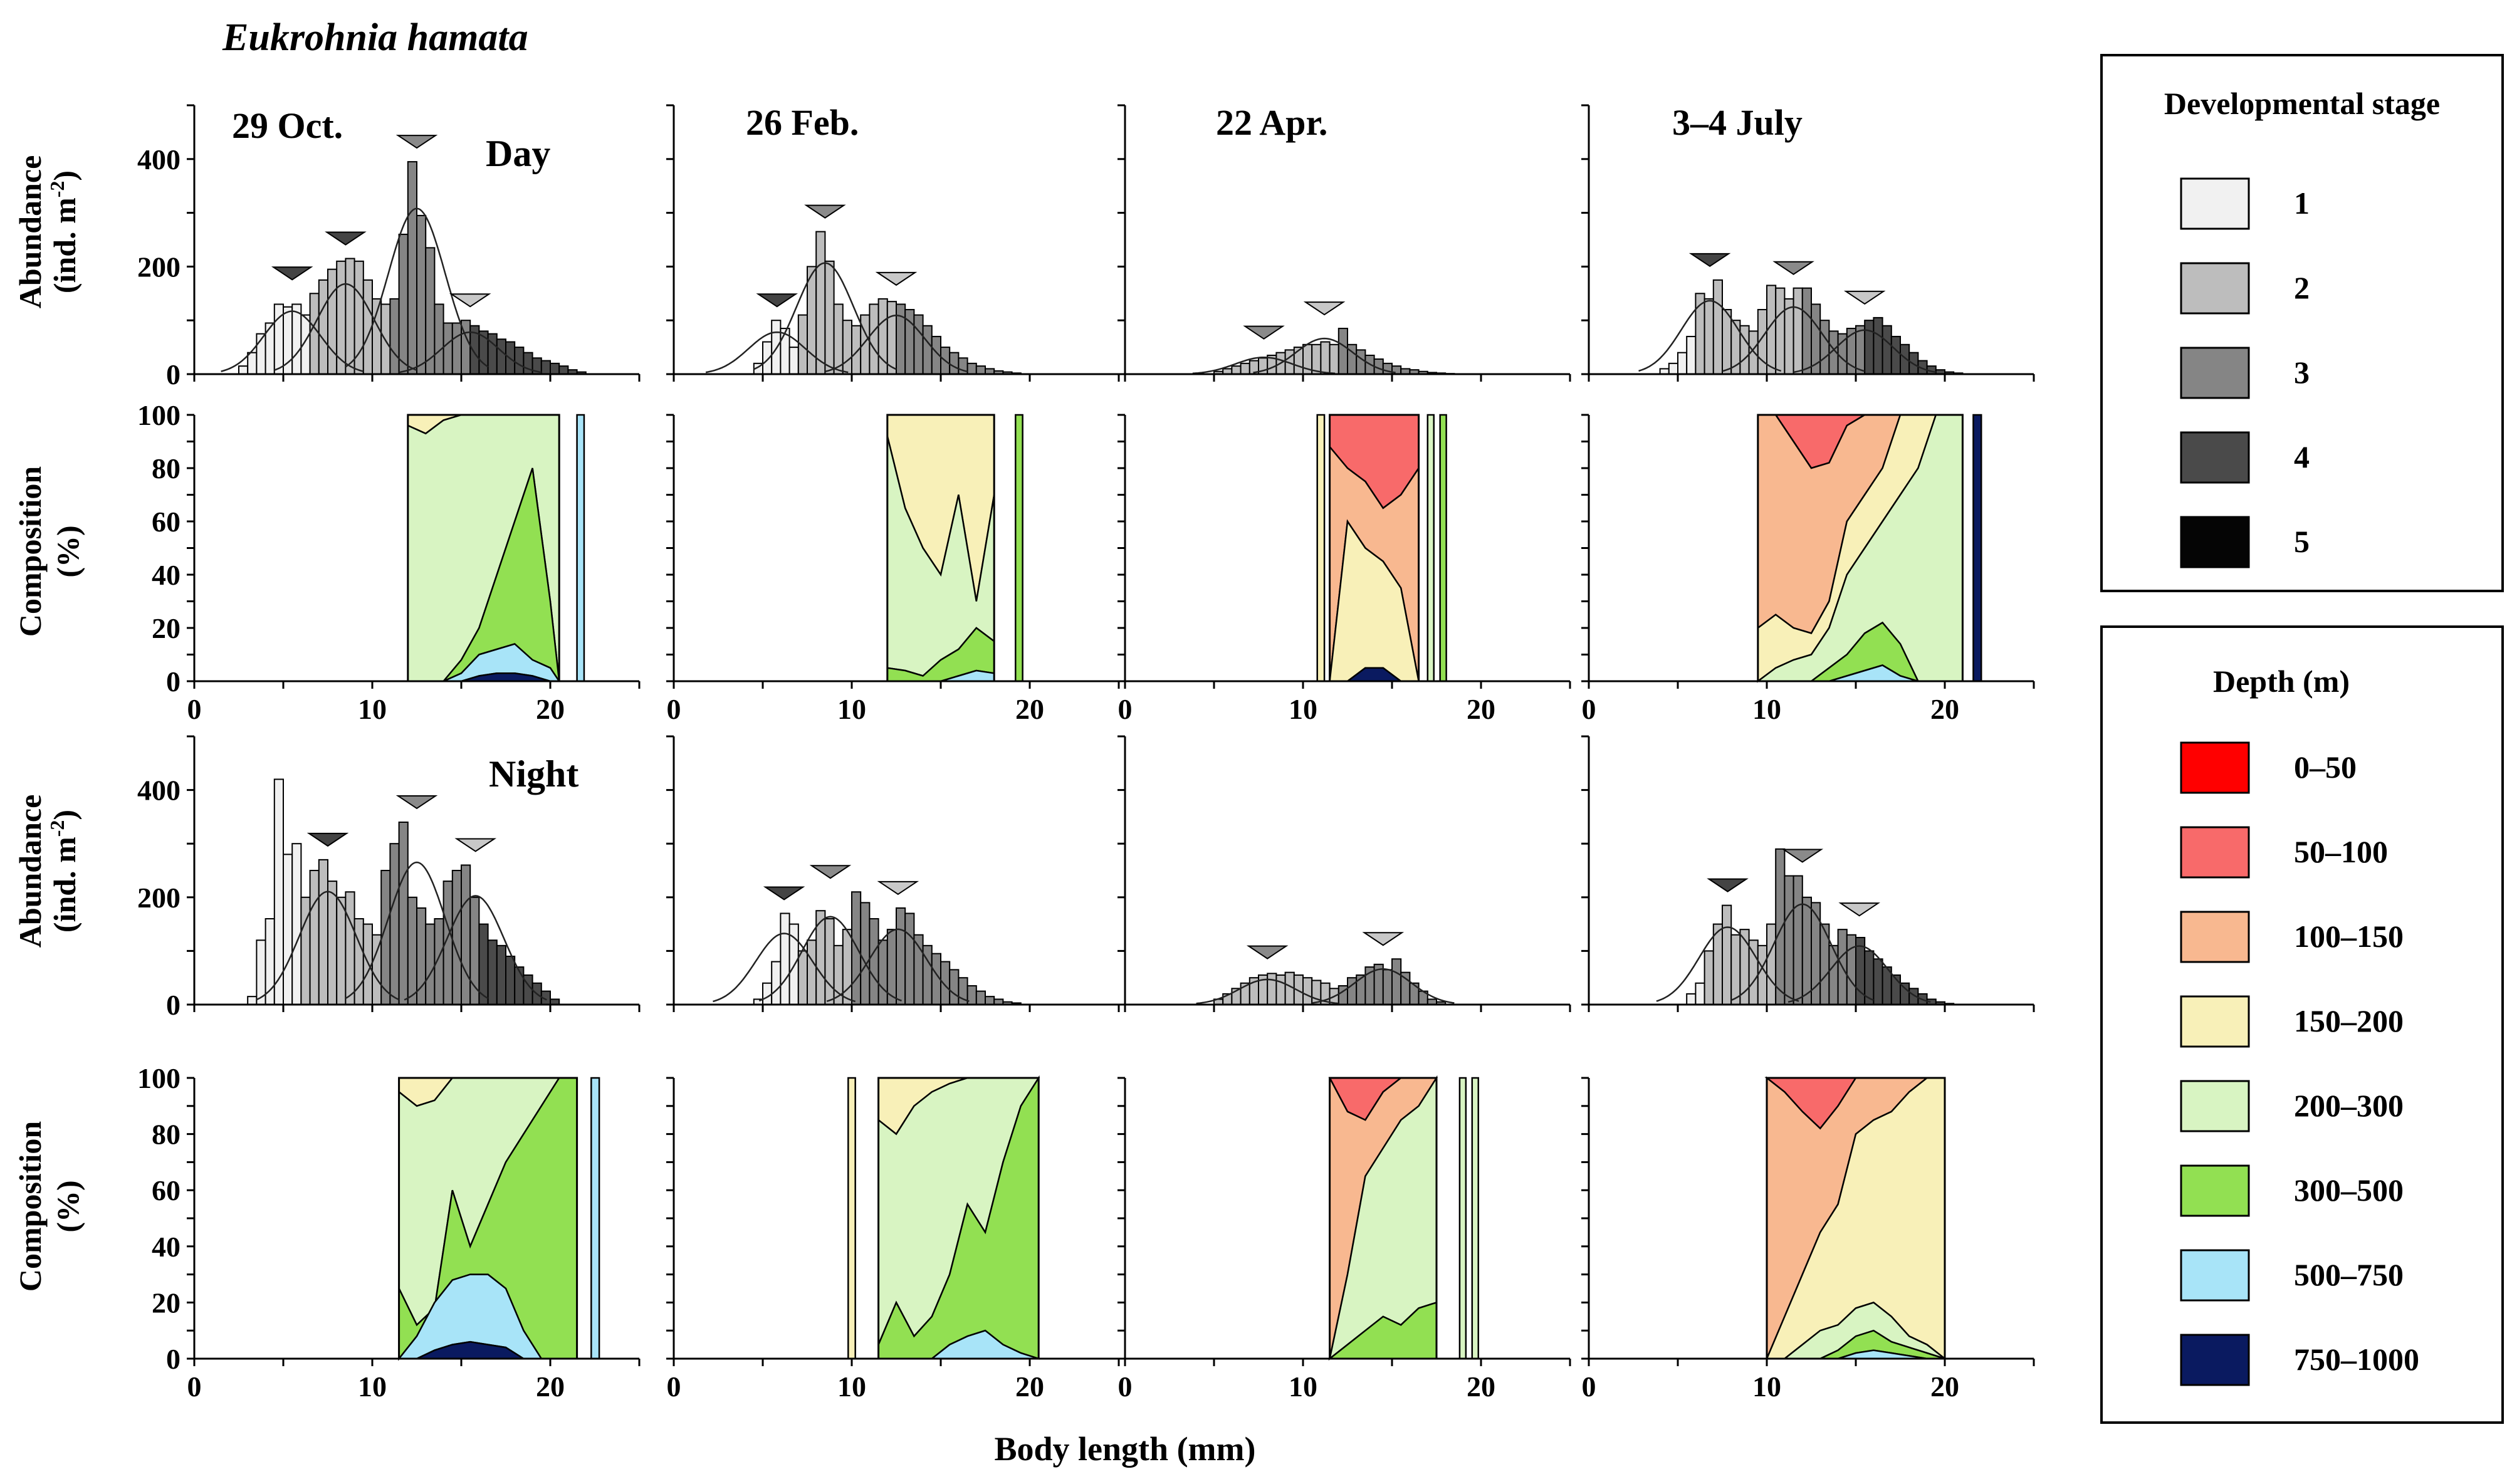 Image resolution: width=2507 pixels, height=1484 pixels. What do you see at coordinates (2349, 936) in the screenshot?
I see `legend-depth-label: 100–150` at bounding box center [2349, 936].